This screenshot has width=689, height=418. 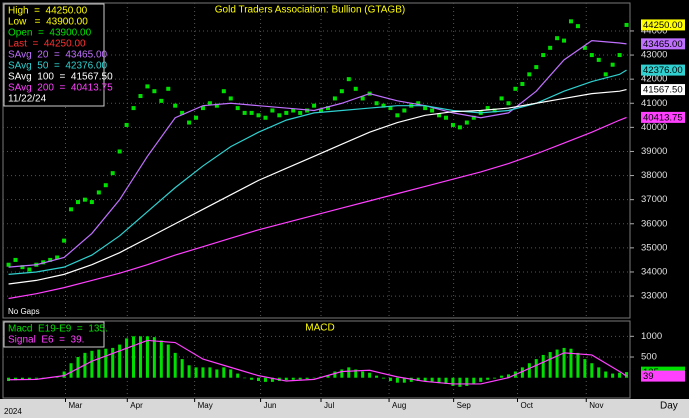 I want to click on y-tick-label: 41000, so click(x=654, y=103).